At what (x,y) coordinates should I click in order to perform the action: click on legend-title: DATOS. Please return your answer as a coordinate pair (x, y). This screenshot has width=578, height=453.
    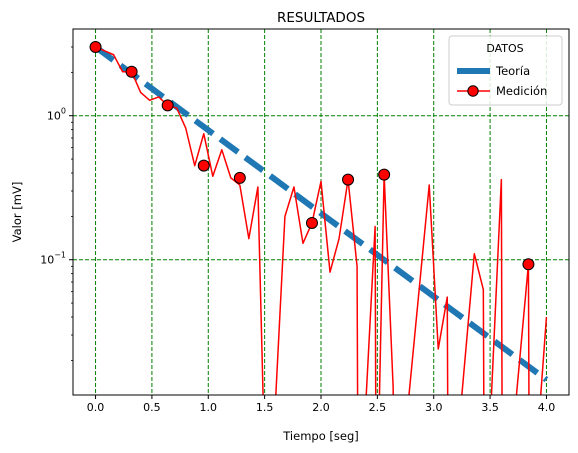
    Looking at the image, I should click on (504, 48).